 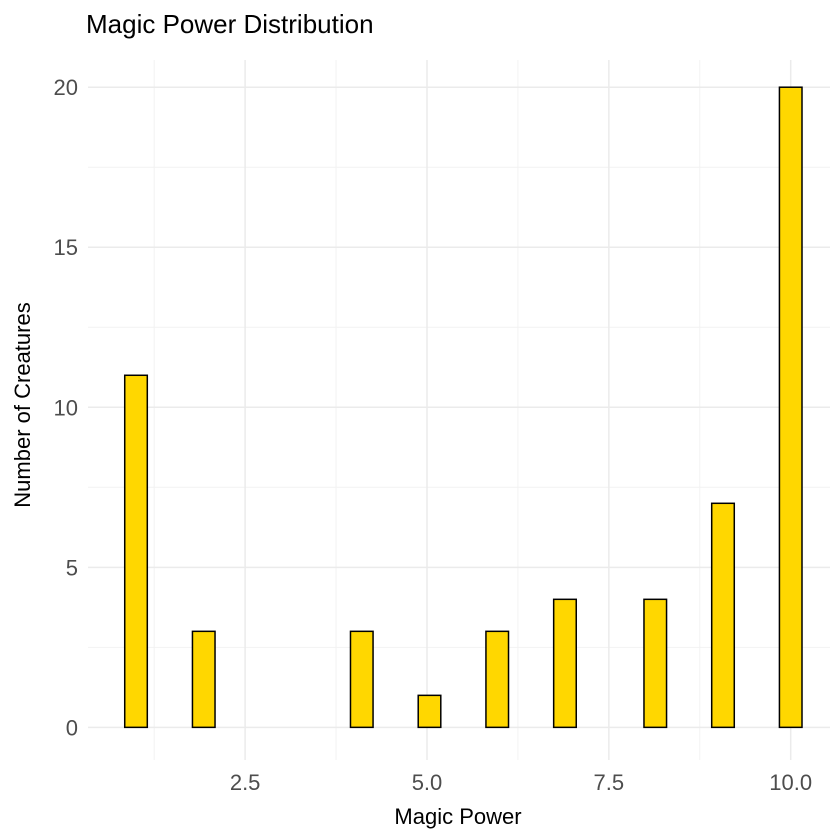 I want to click on x-tick-label: 10.0, so click(x=790, y=782).